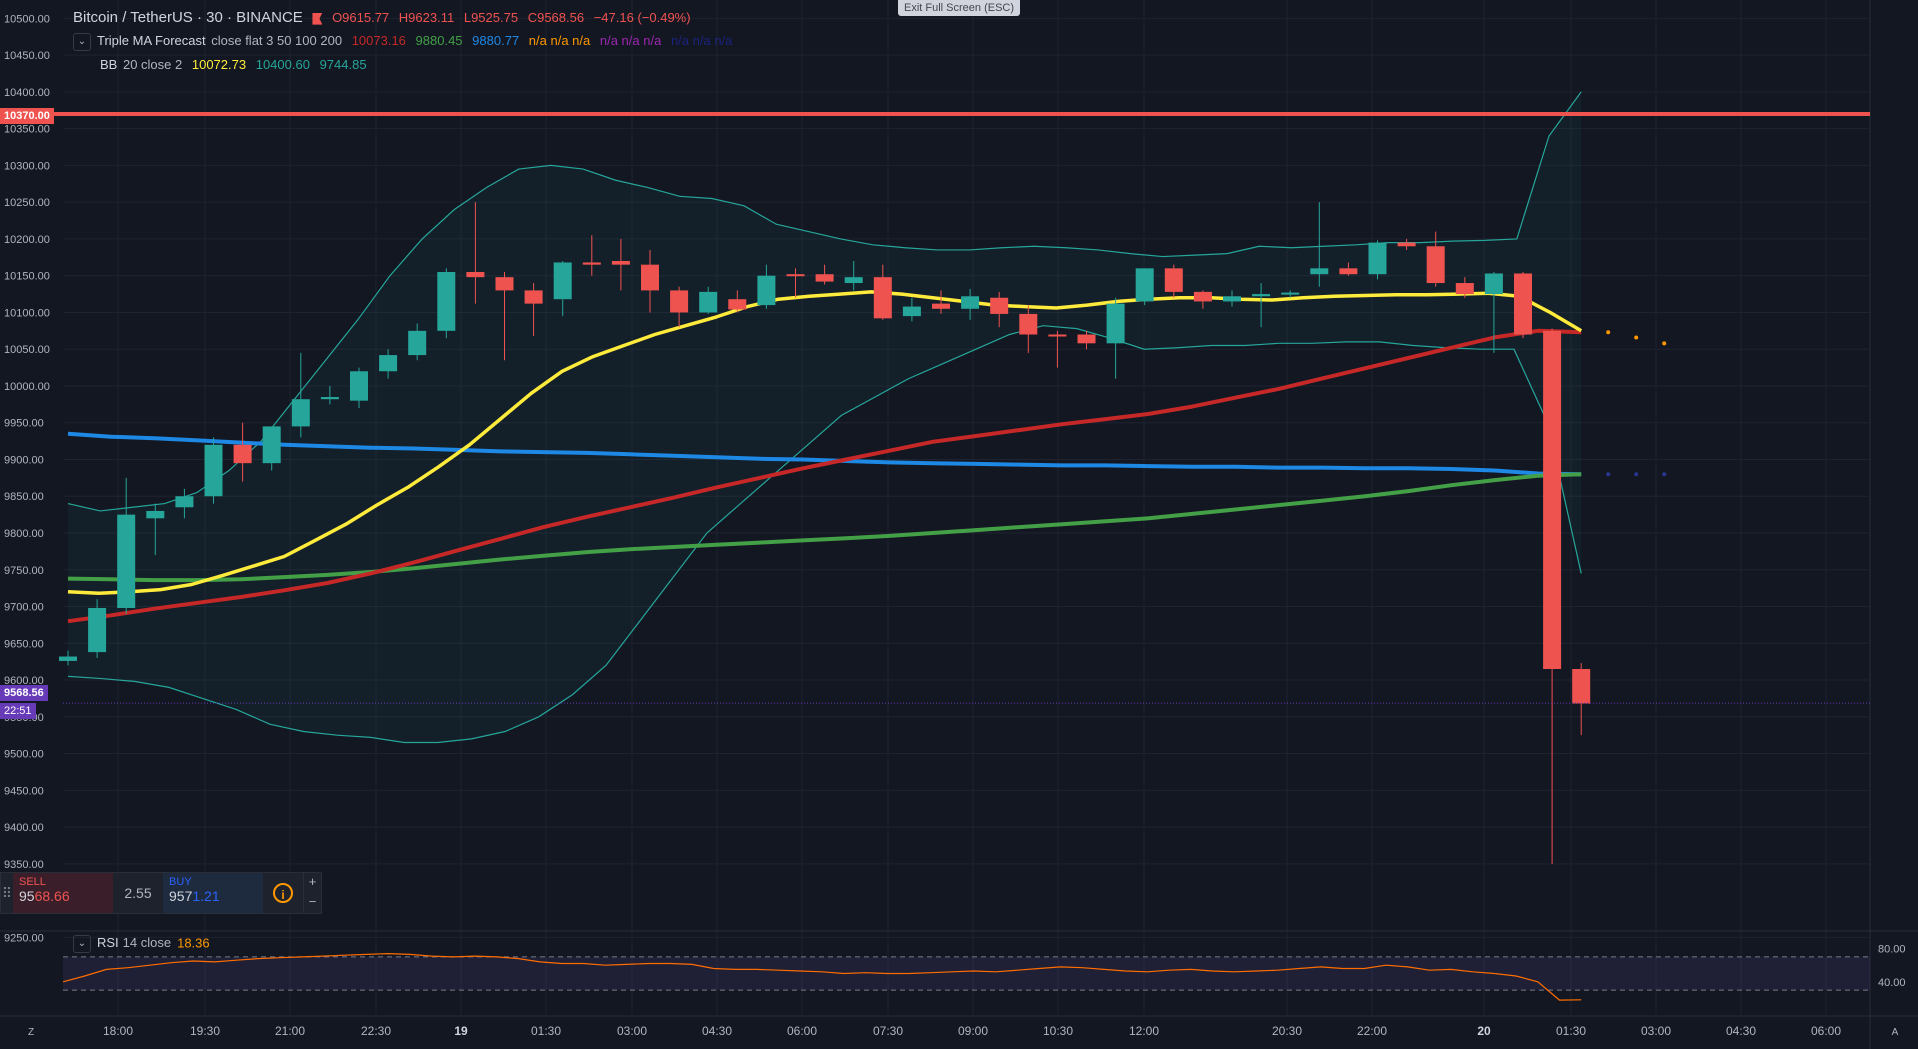 The width and height of the screenshot is (1918, 1049). Describe the element at coordinates (312, 883) in the screenshot. I see `quantity-plus-button: +` at that location.